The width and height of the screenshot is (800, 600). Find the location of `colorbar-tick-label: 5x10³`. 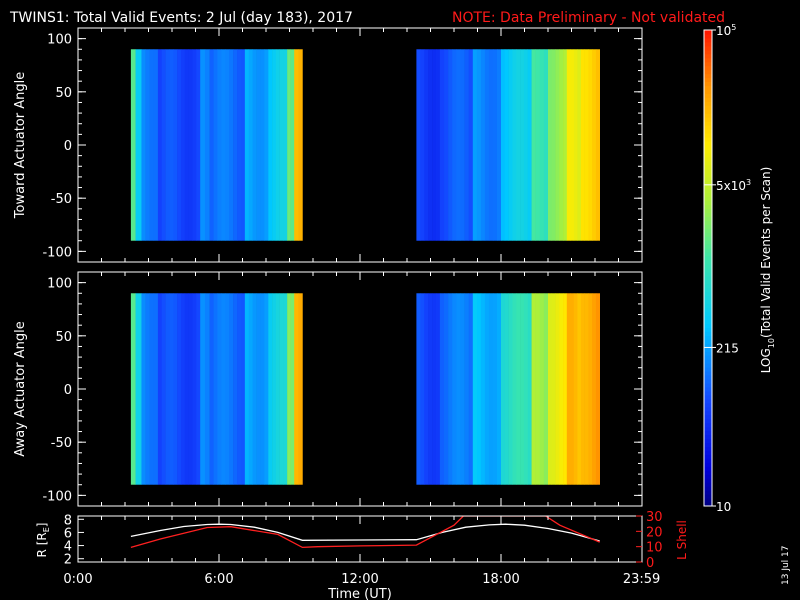

colorbar-tick-label: 5x10³ is located at coordinates (733, 185).